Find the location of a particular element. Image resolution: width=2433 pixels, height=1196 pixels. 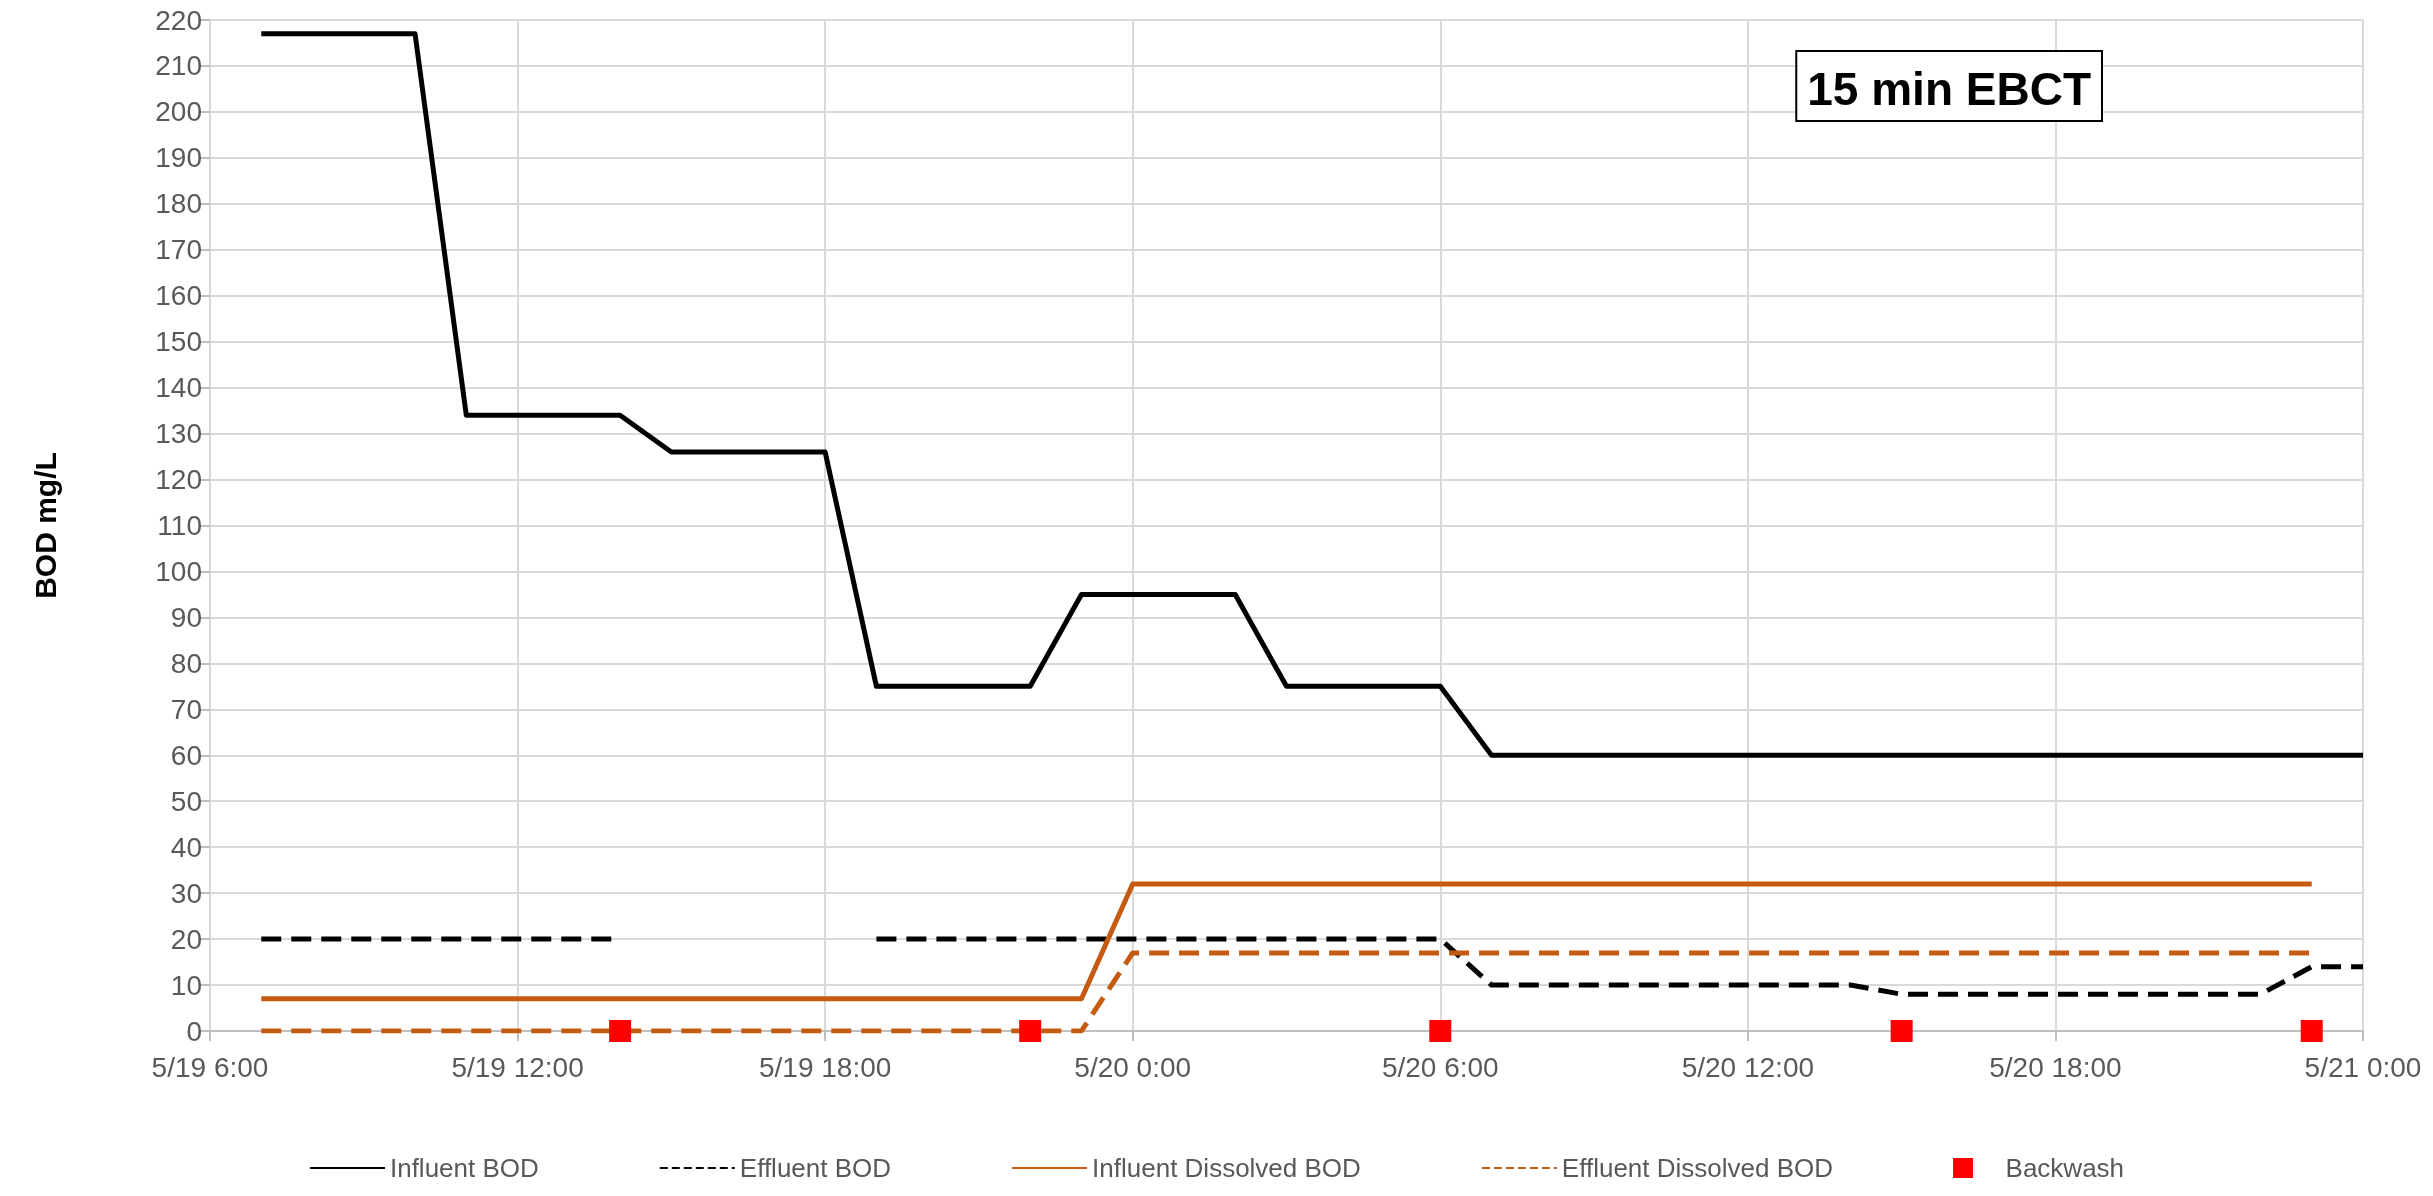

x-tick-label: 5/20 6:00 is located at coordinates (1440, 1067).